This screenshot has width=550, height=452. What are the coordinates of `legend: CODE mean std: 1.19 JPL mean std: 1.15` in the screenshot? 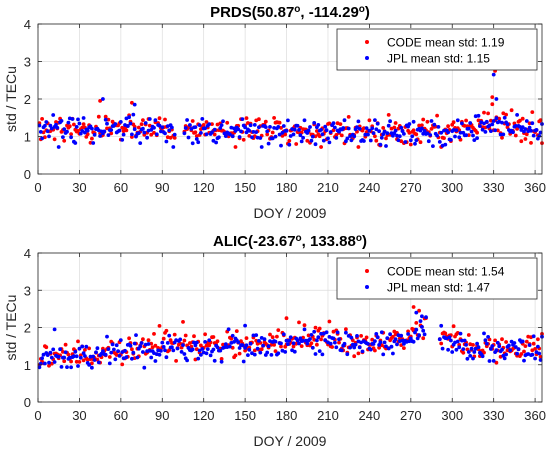 It's located at (437, 49).